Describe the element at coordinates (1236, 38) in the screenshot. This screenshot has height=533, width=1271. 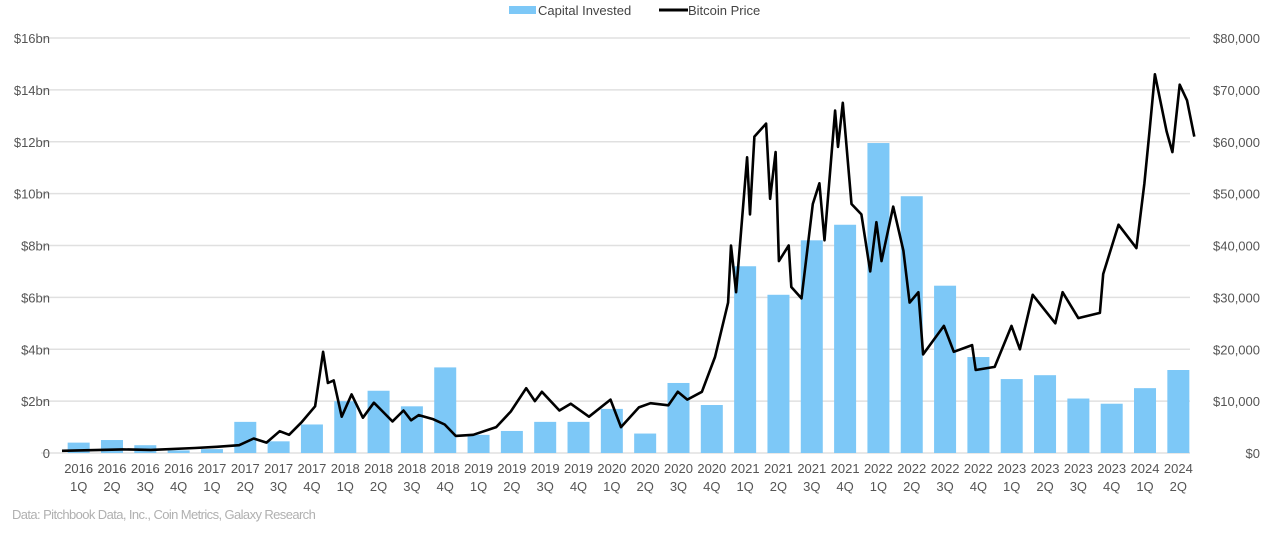
I see `right-tick-label: $80,000` at that location.